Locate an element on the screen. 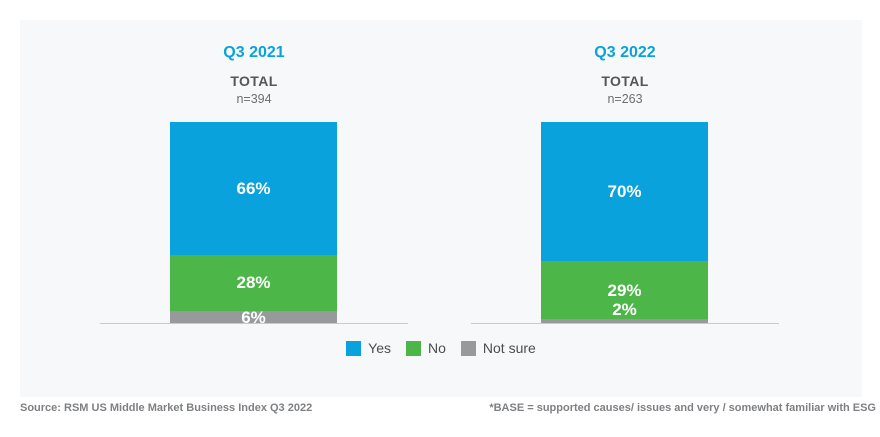 This screenshot has width=880, height=437. bar-segment-yes: 66% is located at coordinates (253, 188).